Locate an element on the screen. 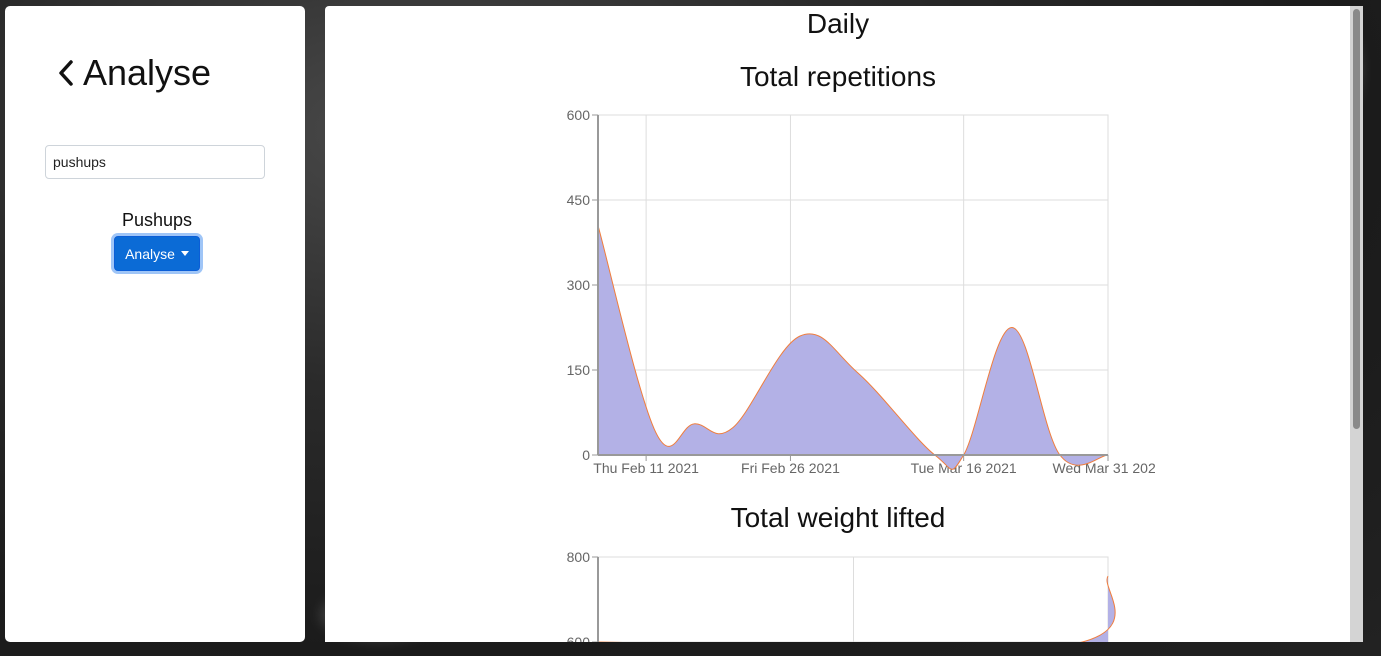 This screenshot has width=1381, height=656. search-input is located at coordinates (155, 162).